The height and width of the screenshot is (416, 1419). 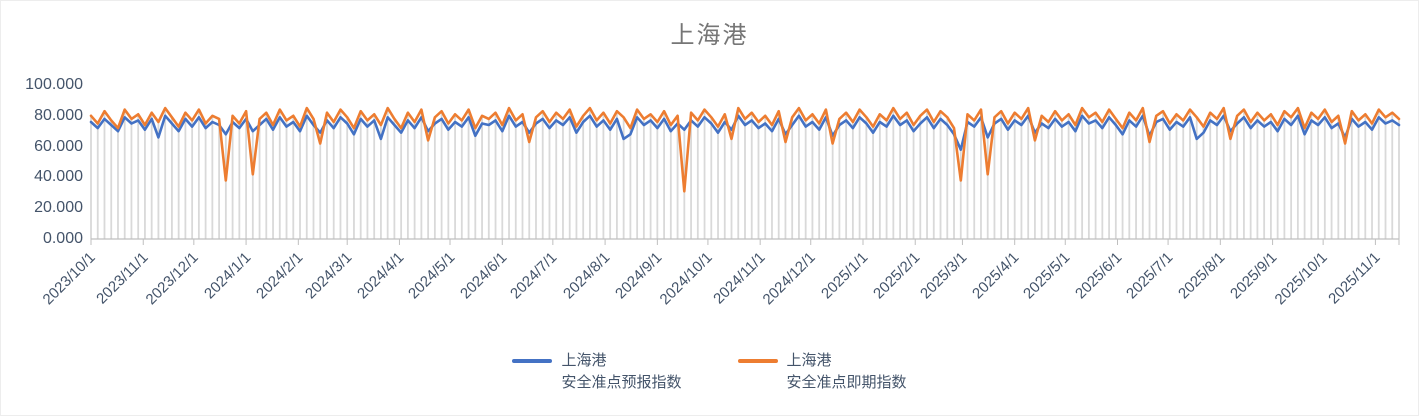 I want to click on y-axis-tick-label: 60.000, so click(x=58, y=146).